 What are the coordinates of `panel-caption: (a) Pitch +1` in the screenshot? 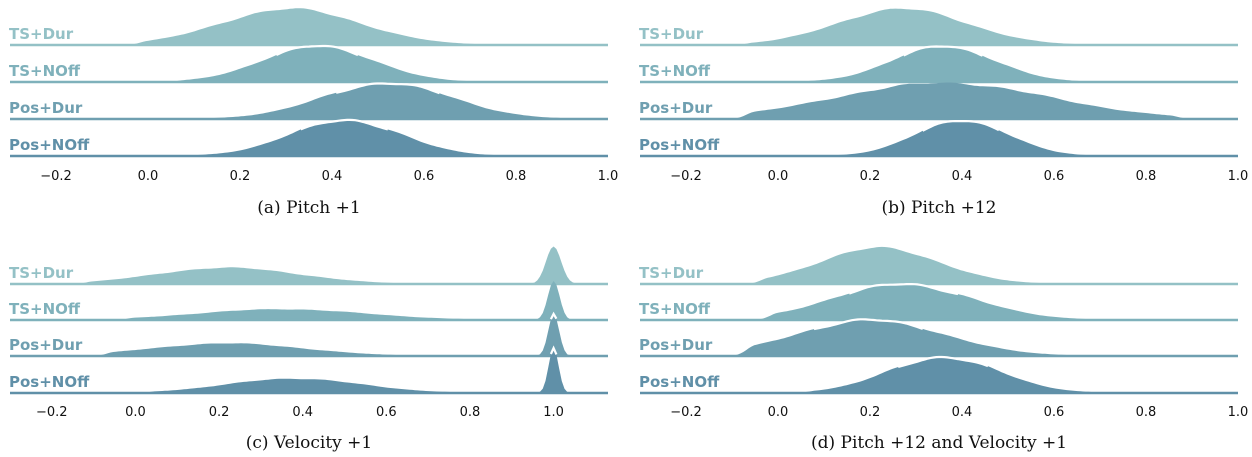 It's located at (308, 208).